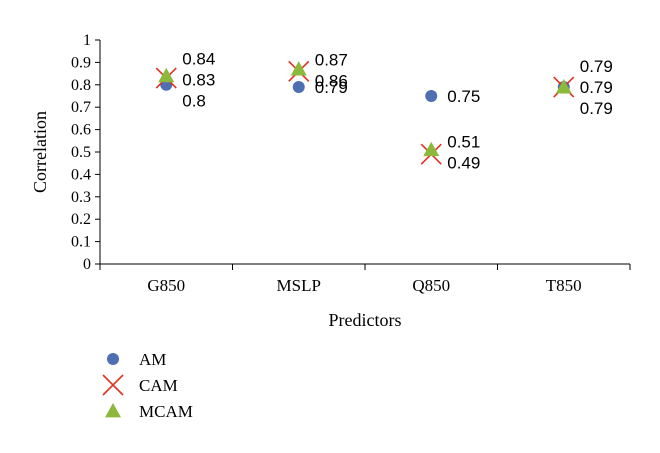  What do you see at coordinates (365, 320) in the screenshot?
I see `x-axis-title: Predictors` at bounding box center [365, 320].